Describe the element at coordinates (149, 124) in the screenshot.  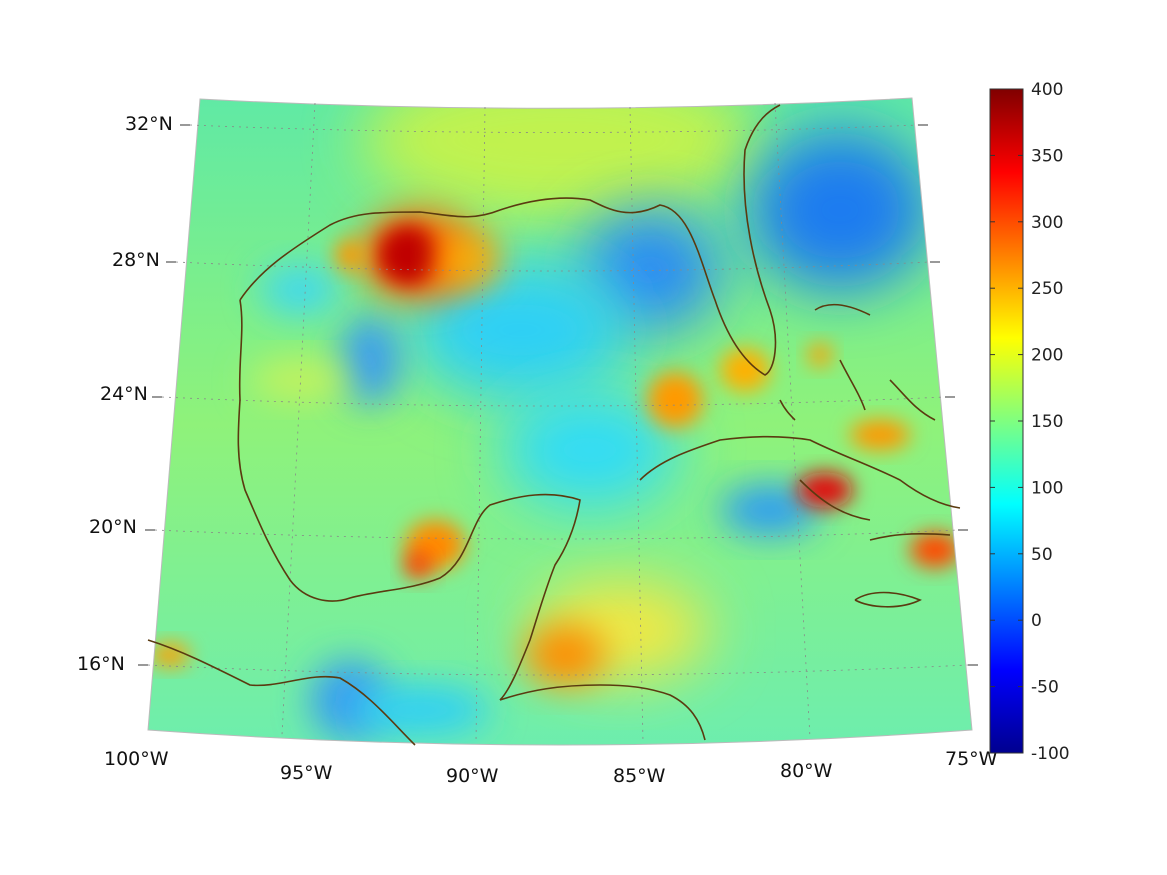
I see `lat-label-32: 32°N` at that location.